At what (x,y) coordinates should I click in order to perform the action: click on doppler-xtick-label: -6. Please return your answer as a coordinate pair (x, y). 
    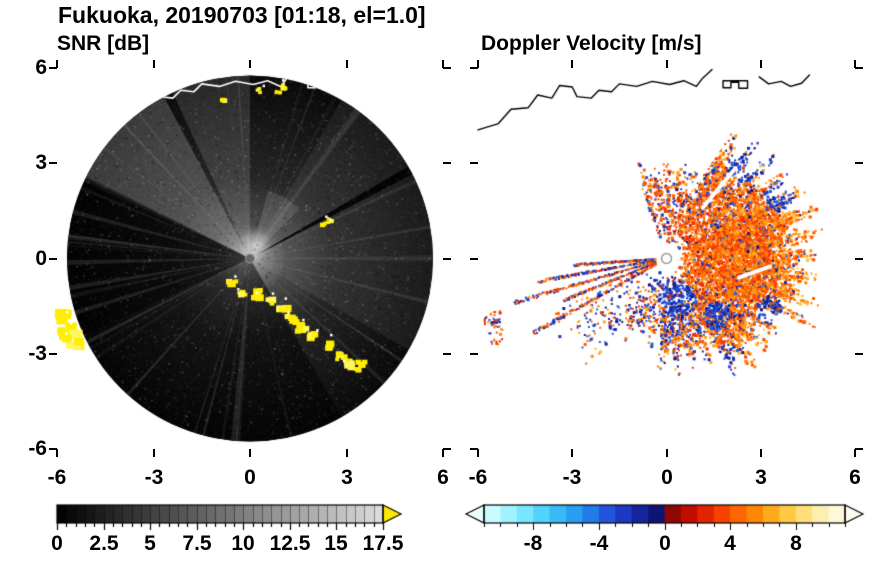
    Looking at the image, I should click on (478, 477).